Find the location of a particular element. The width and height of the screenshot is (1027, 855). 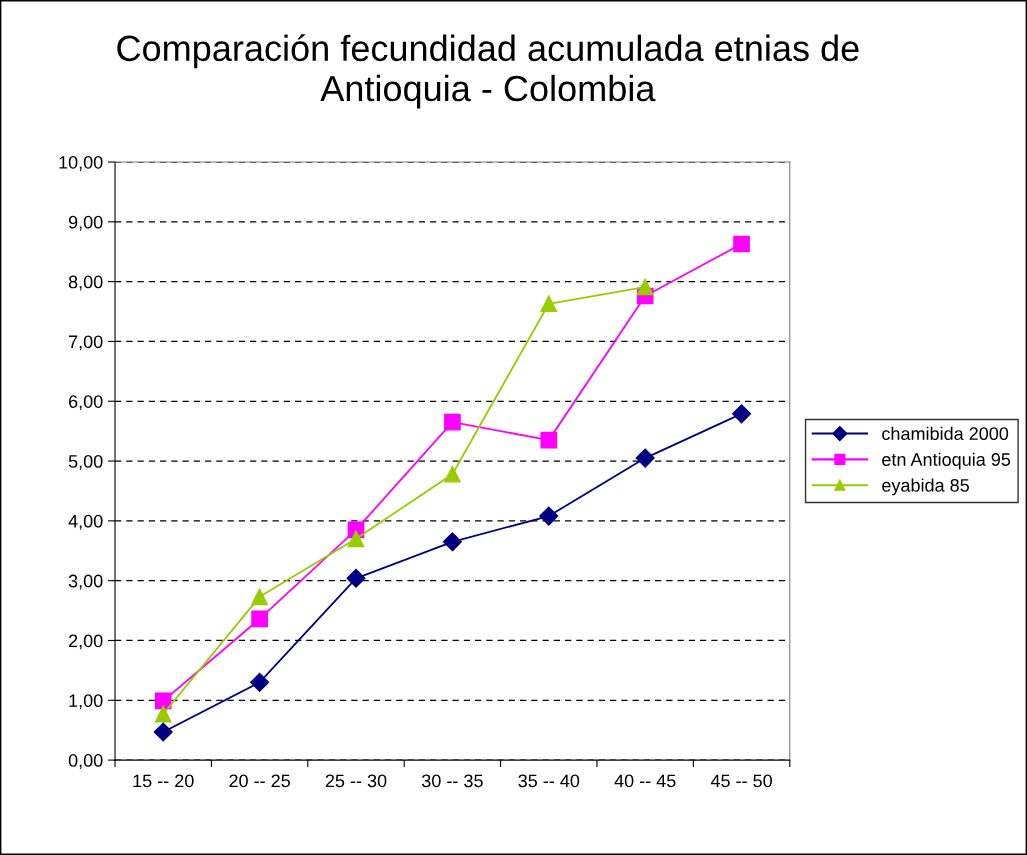

y-tick-label: 1,00 is located at coordinates (86, 702).